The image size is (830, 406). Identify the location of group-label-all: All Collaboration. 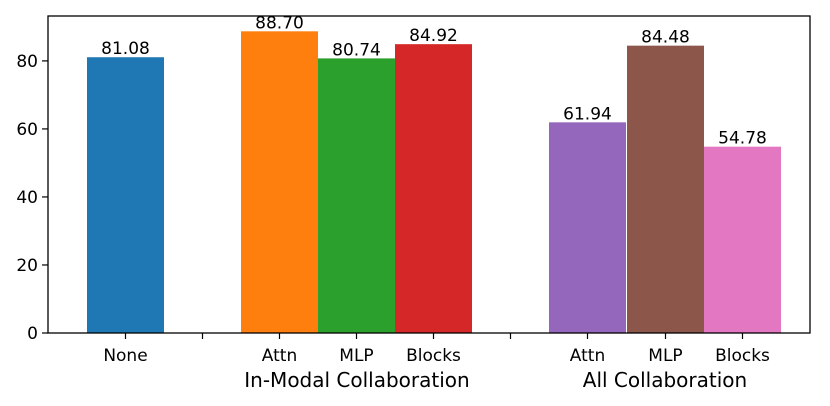
(665, 380).